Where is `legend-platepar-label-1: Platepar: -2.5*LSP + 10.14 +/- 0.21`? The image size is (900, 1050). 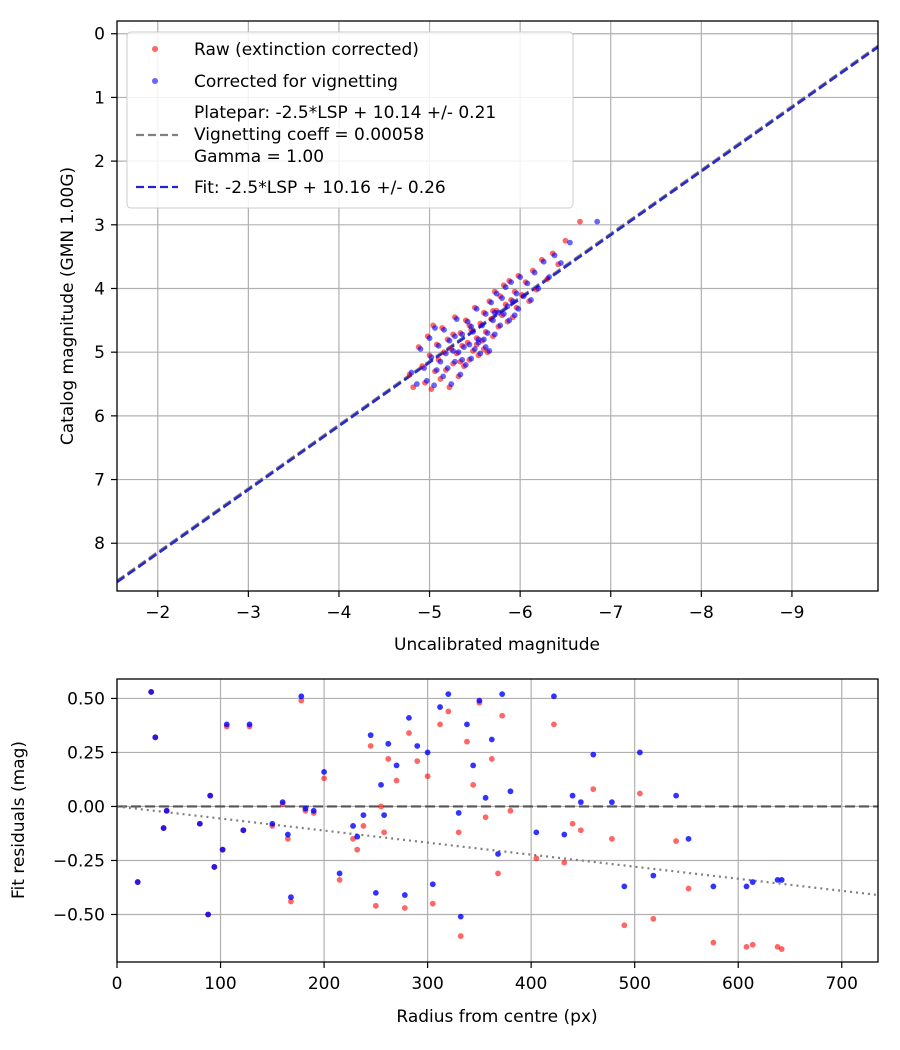
legend-platepar-label-1: Platepar: -2.5*LSP + 10.14 +/- 0.21 is located at coordinates (345, 113).